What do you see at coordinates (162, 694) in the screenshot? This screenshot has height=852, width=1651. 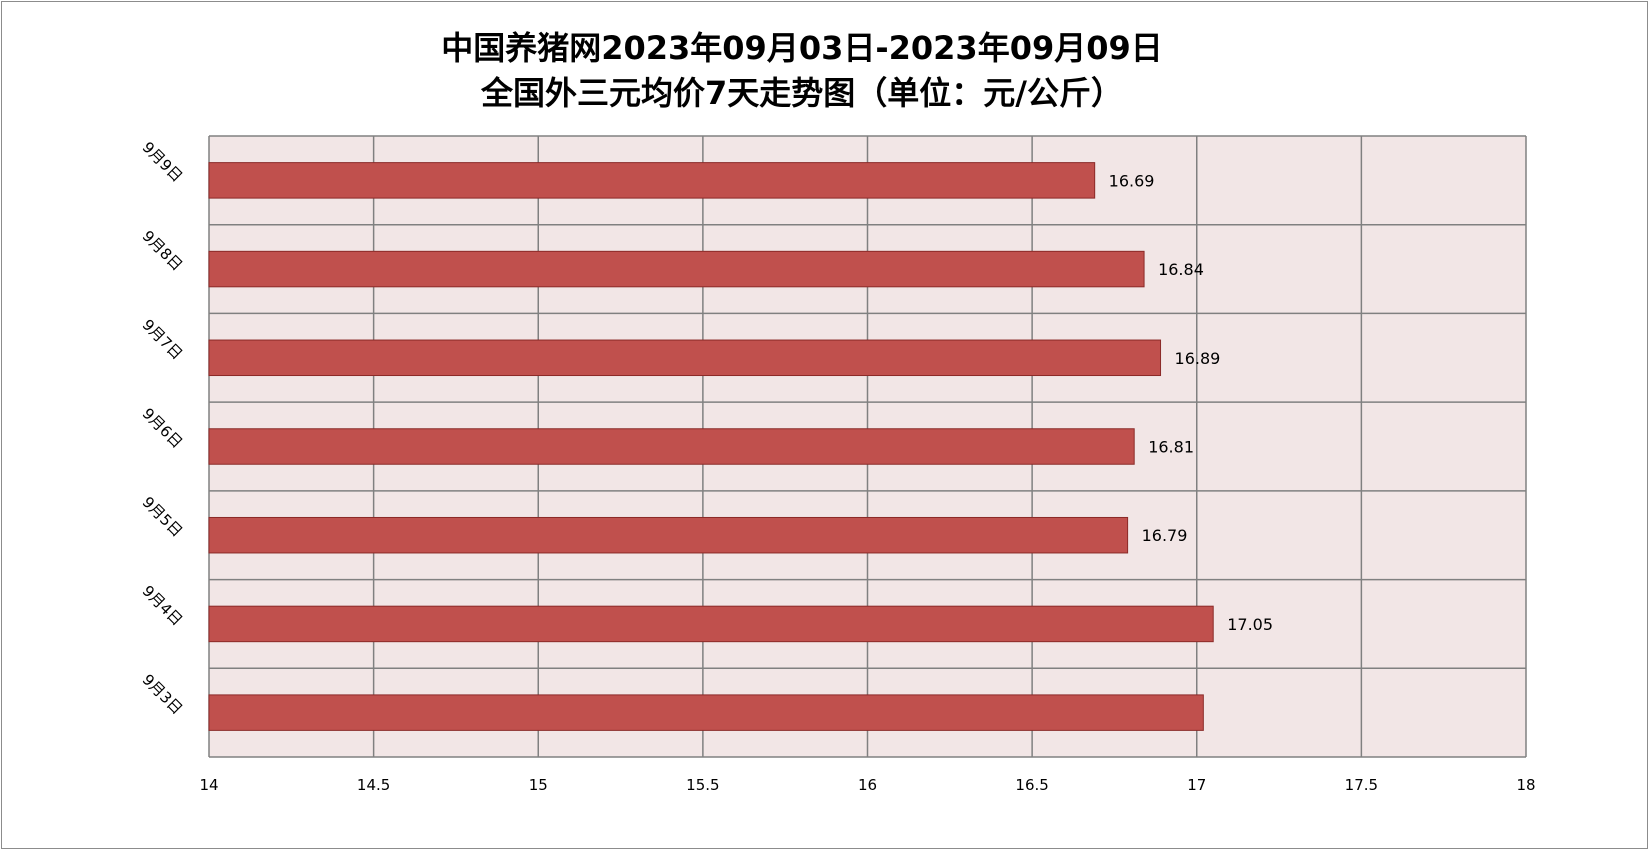 I see `y-category-label: 9月3日` at bounding box center [162, 694].